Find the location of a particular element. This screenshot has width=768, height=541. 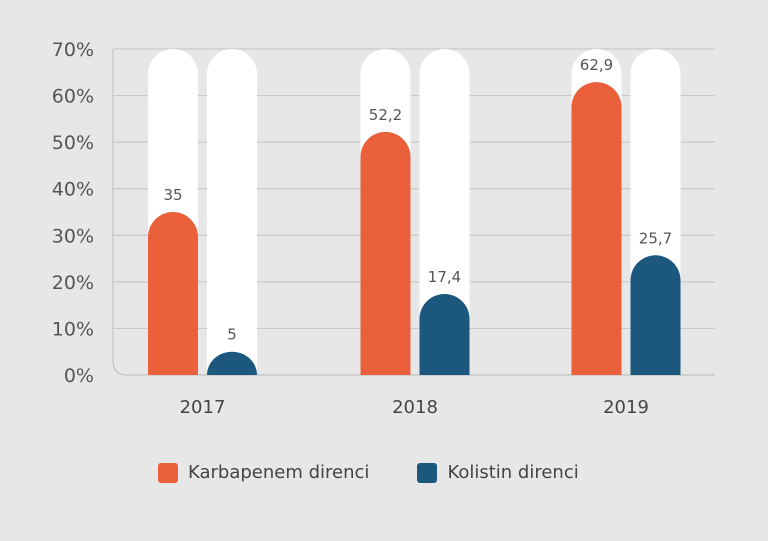

data-label: 52,2 is located at coordinates (385, 115).